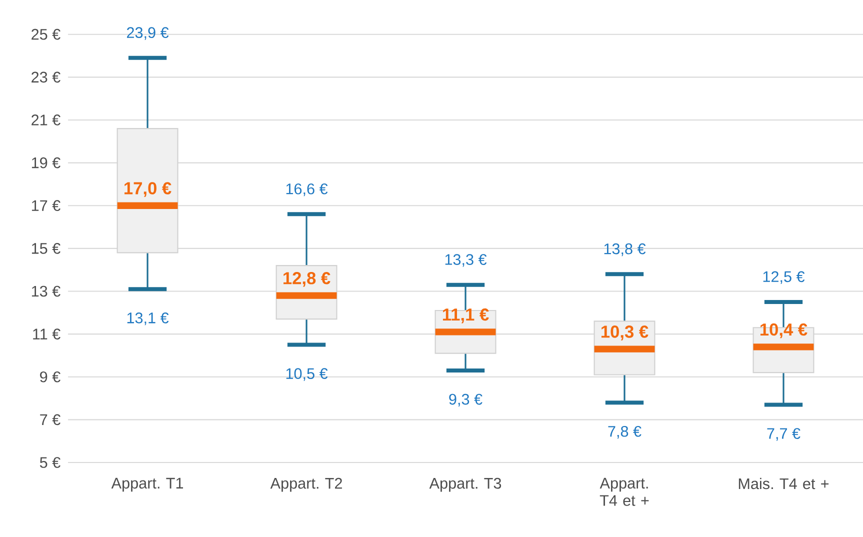 The image size is (863, 537). What do you see at coordinates (46, 205) in the screenshot?
I see `y-tick-label: 17 €` at bounding box center [46, 205].